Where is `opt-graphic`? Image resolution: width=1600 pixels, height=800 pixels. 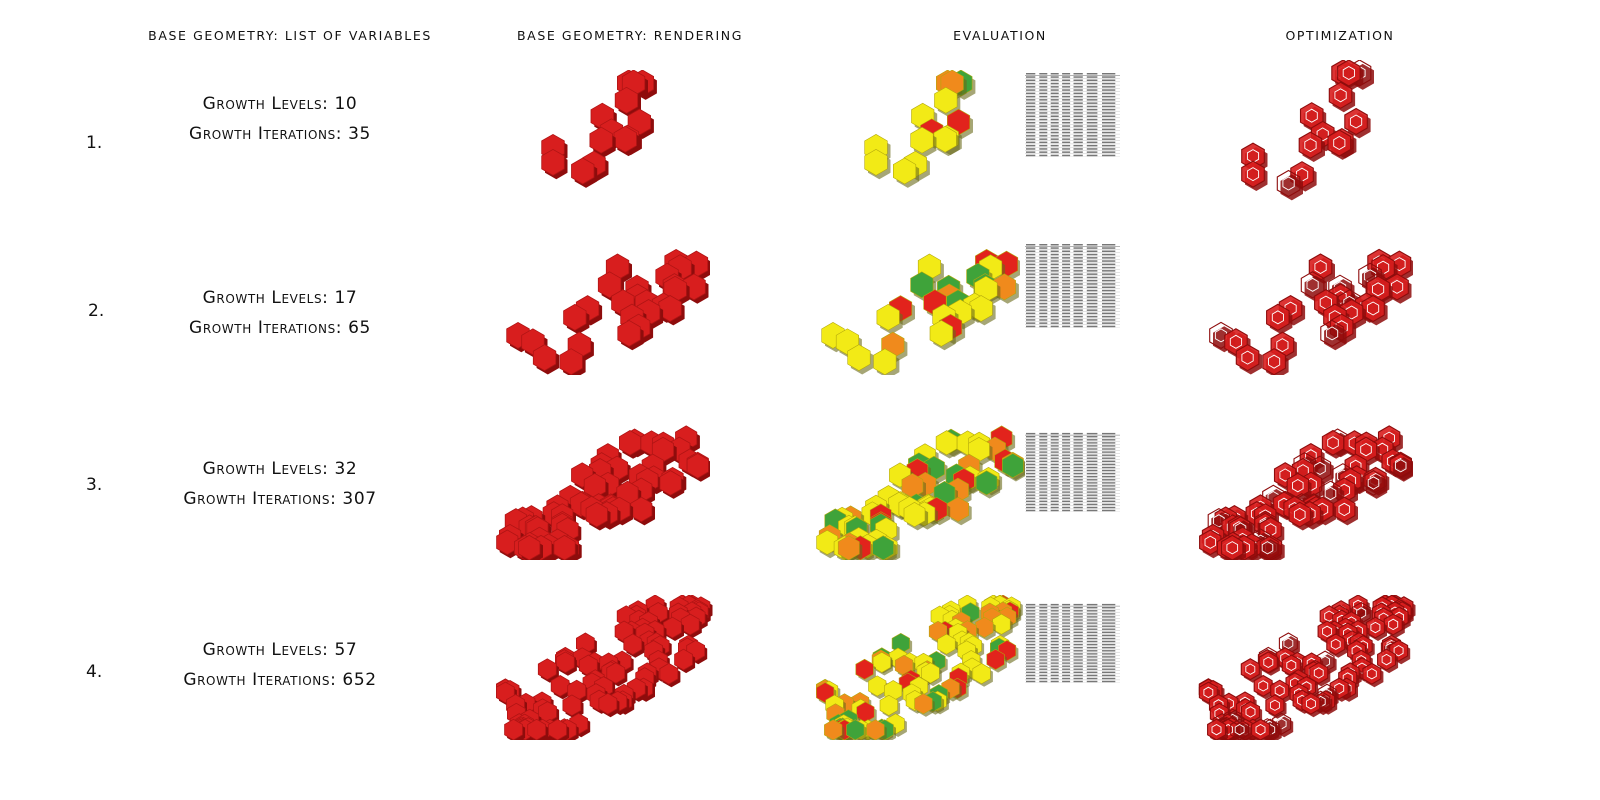 opt-graphic is located at coordinates (1306, 492).